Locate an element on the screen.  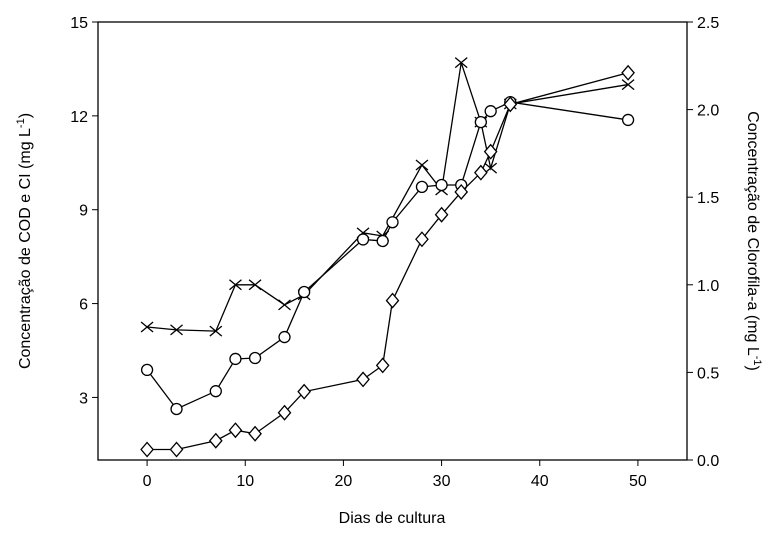
y2-tick-label: 1.0 is located at coordinates (708, 286).